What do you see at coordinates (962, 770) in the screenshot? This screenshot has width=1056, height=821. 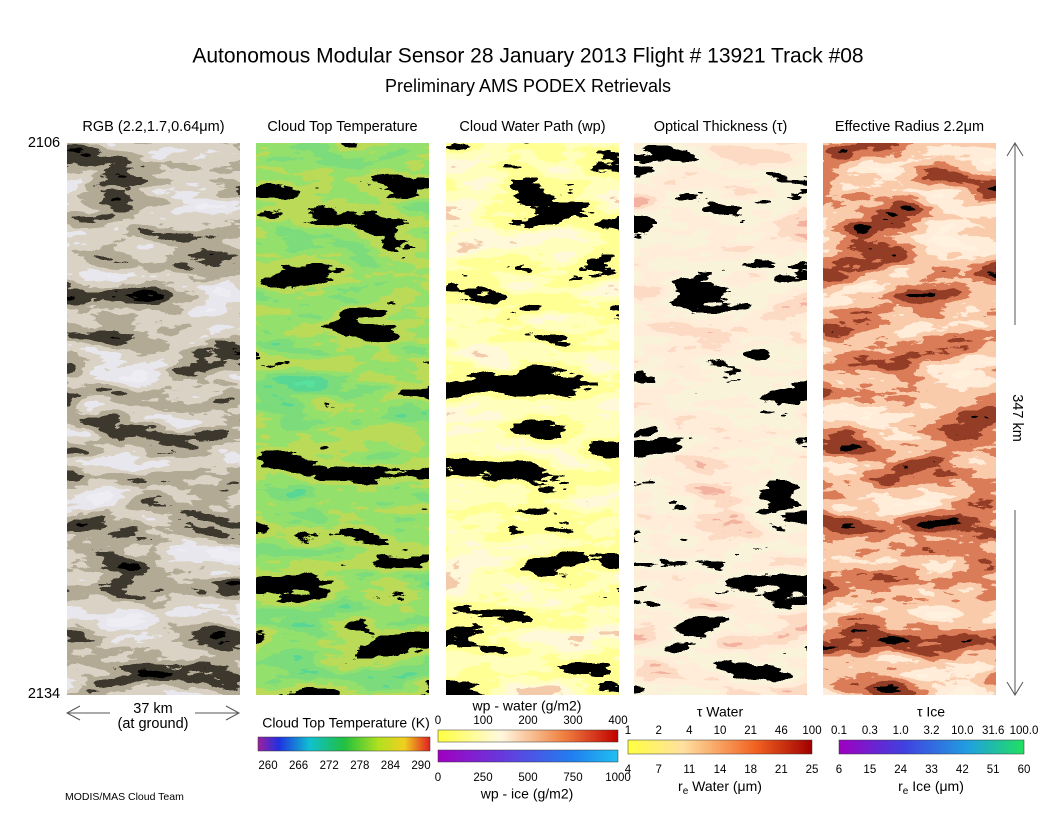 I see `colorbar-tick-label: 42` at bounding box center [962, 770].